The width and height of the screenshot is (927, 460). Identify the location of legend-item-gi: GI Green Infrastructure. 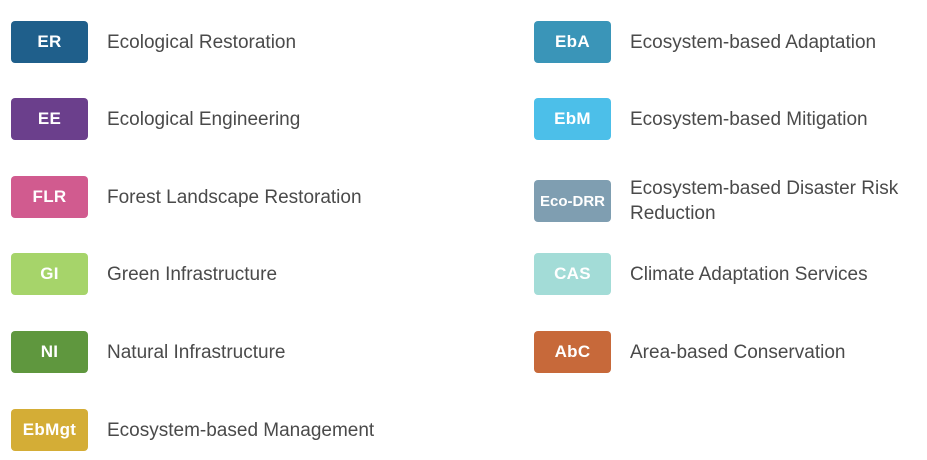
(259, 274).